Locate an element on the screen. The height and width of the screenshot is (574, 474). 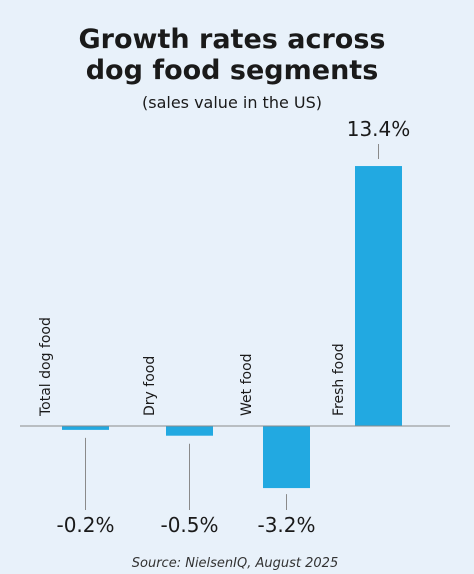
source-note: Source: NielsenIQ, August 2025 is located at coordinates (235, 563).